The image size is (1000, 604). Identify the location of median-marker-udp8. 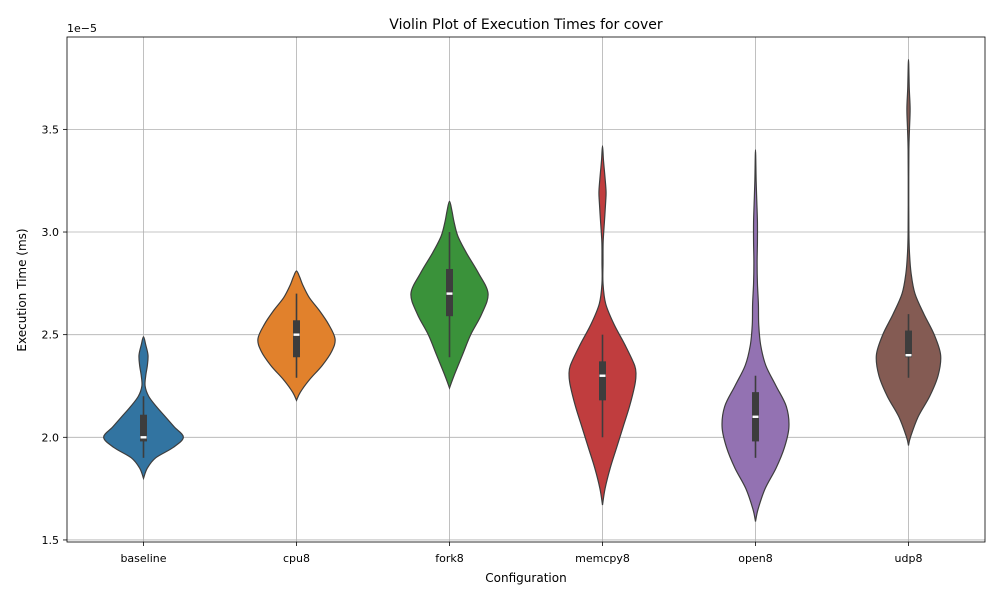
(908, 355).